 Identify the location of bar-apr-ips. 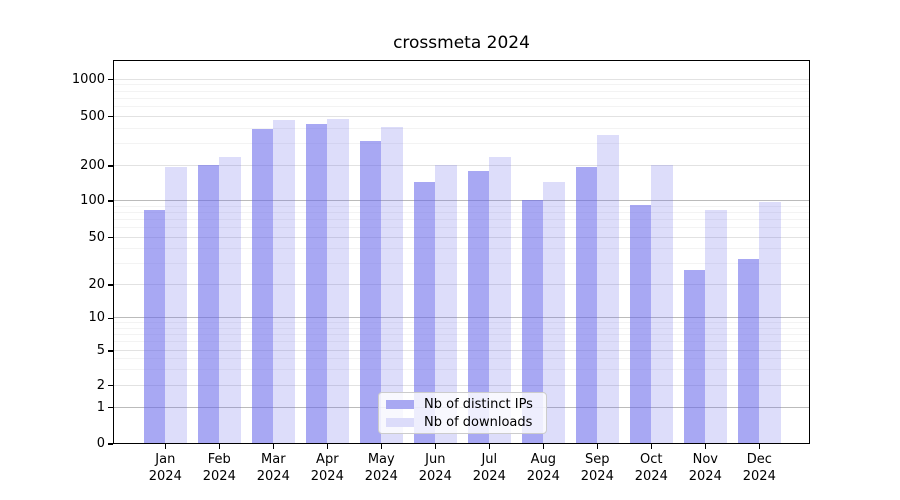
(316, 284).